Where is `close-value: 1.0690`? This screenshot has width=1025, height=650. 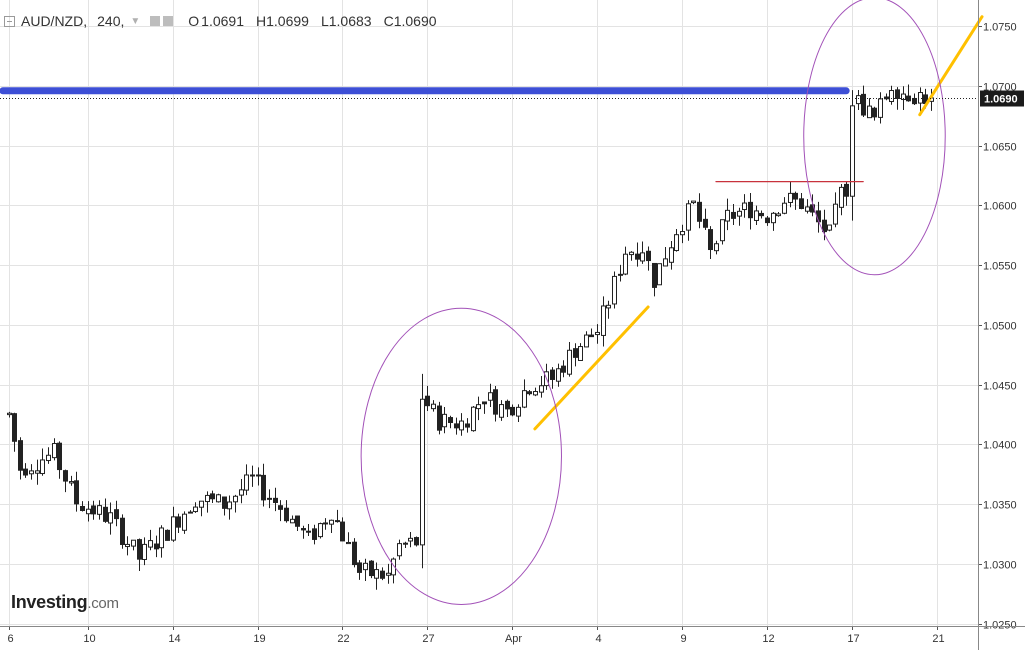
close-value: 1.0690 is located at coordinates (415, 21).